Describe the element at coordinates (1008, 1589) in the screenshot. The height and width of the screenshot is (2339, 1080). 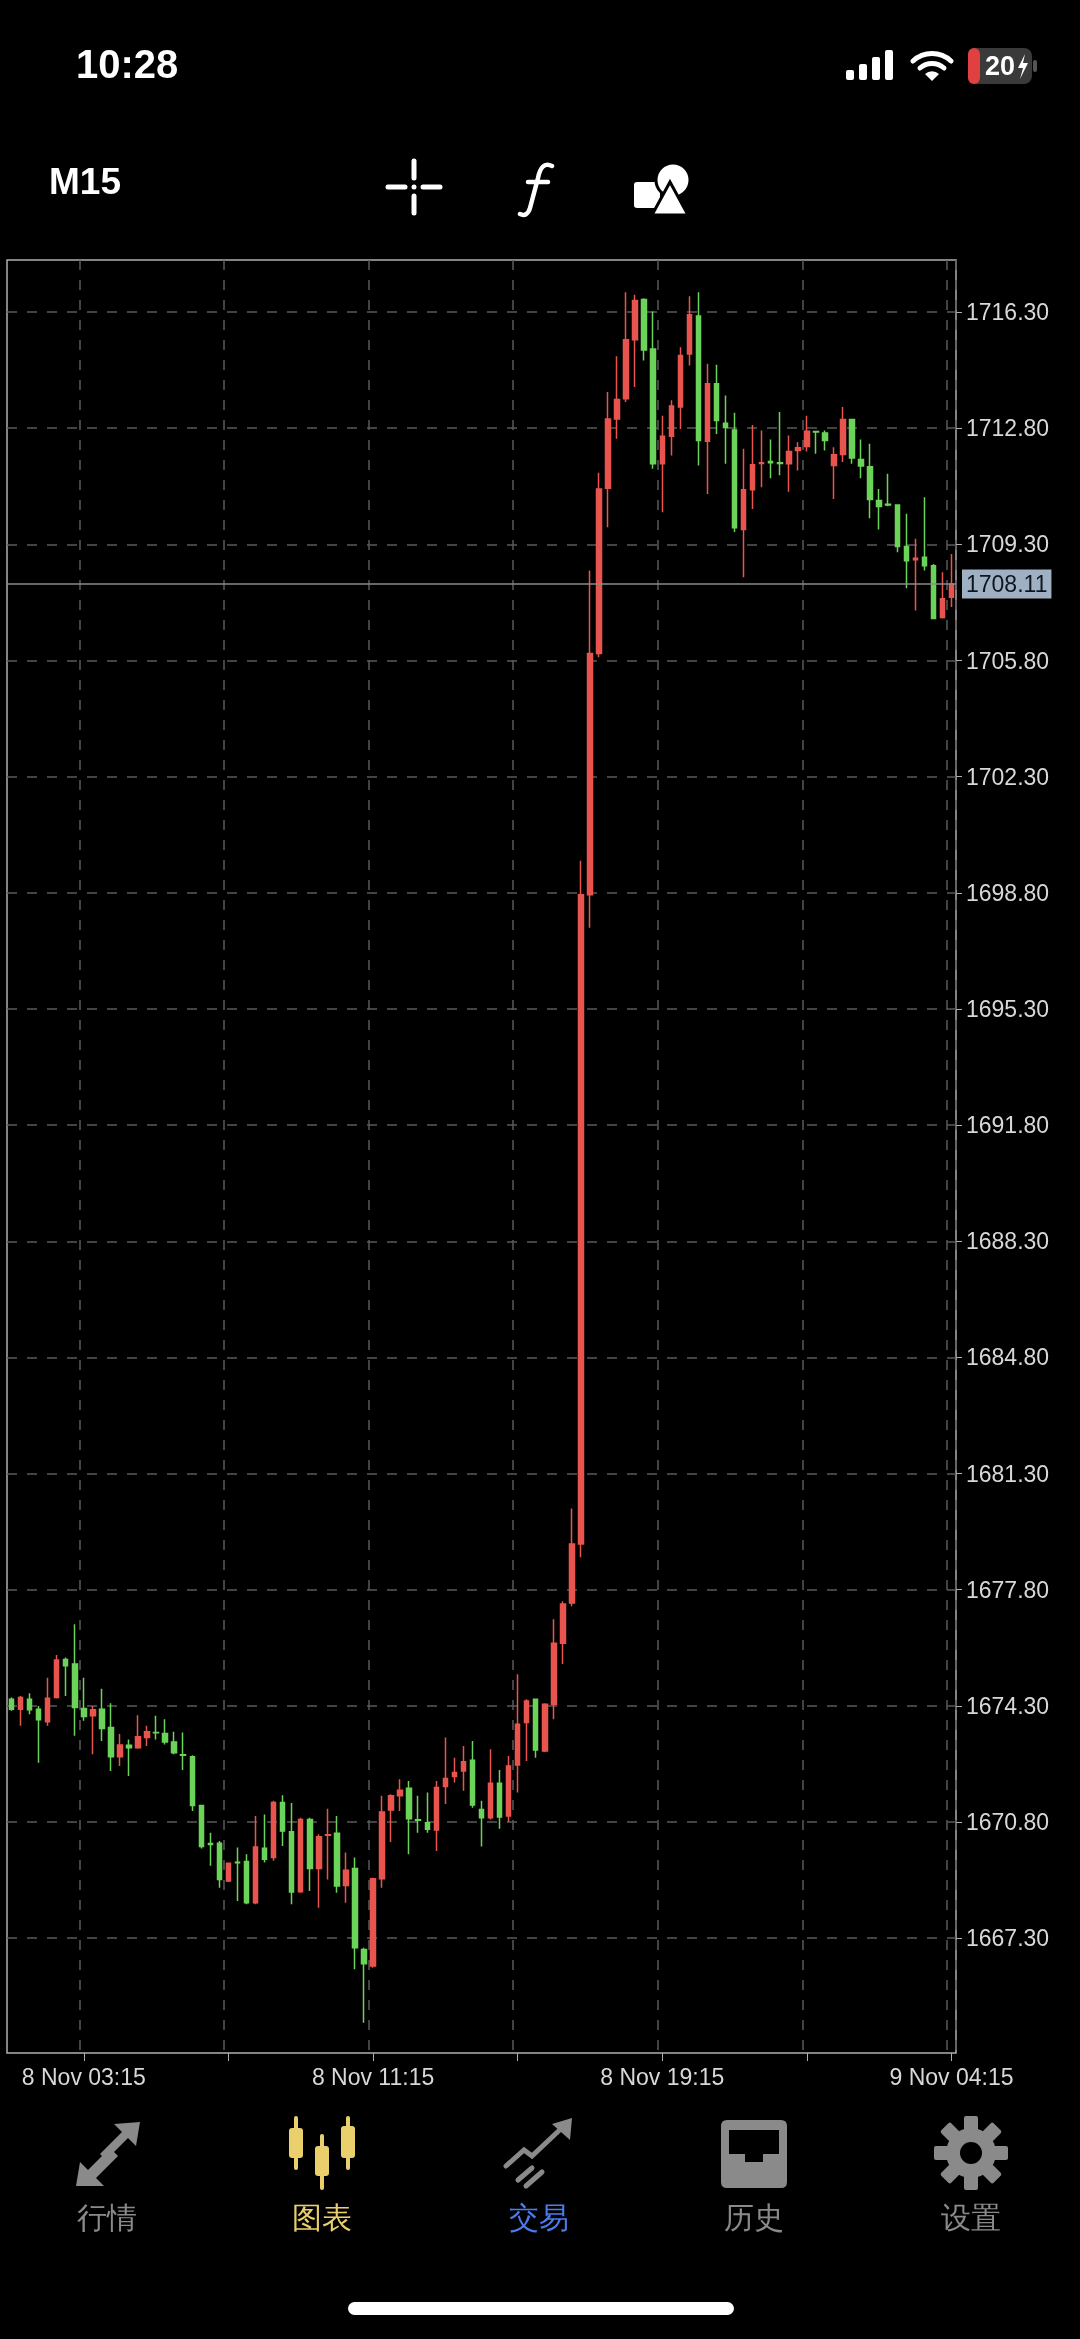
I see `y-tick-label: 1677.80` at that location.